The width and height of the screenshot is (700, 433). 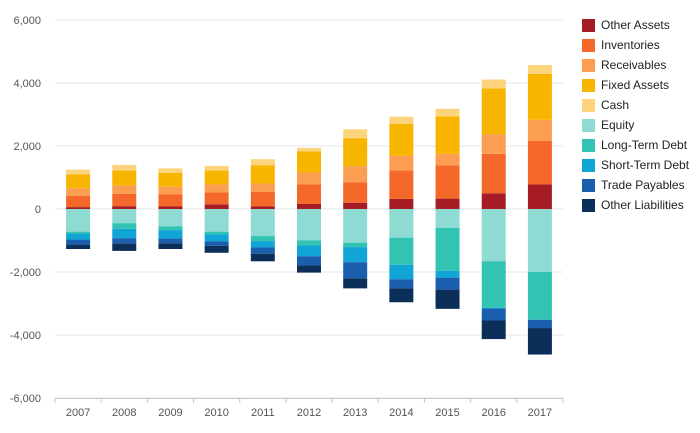 I want to click on legend-label: Short-Term Debt, so click(x=645, y=165).